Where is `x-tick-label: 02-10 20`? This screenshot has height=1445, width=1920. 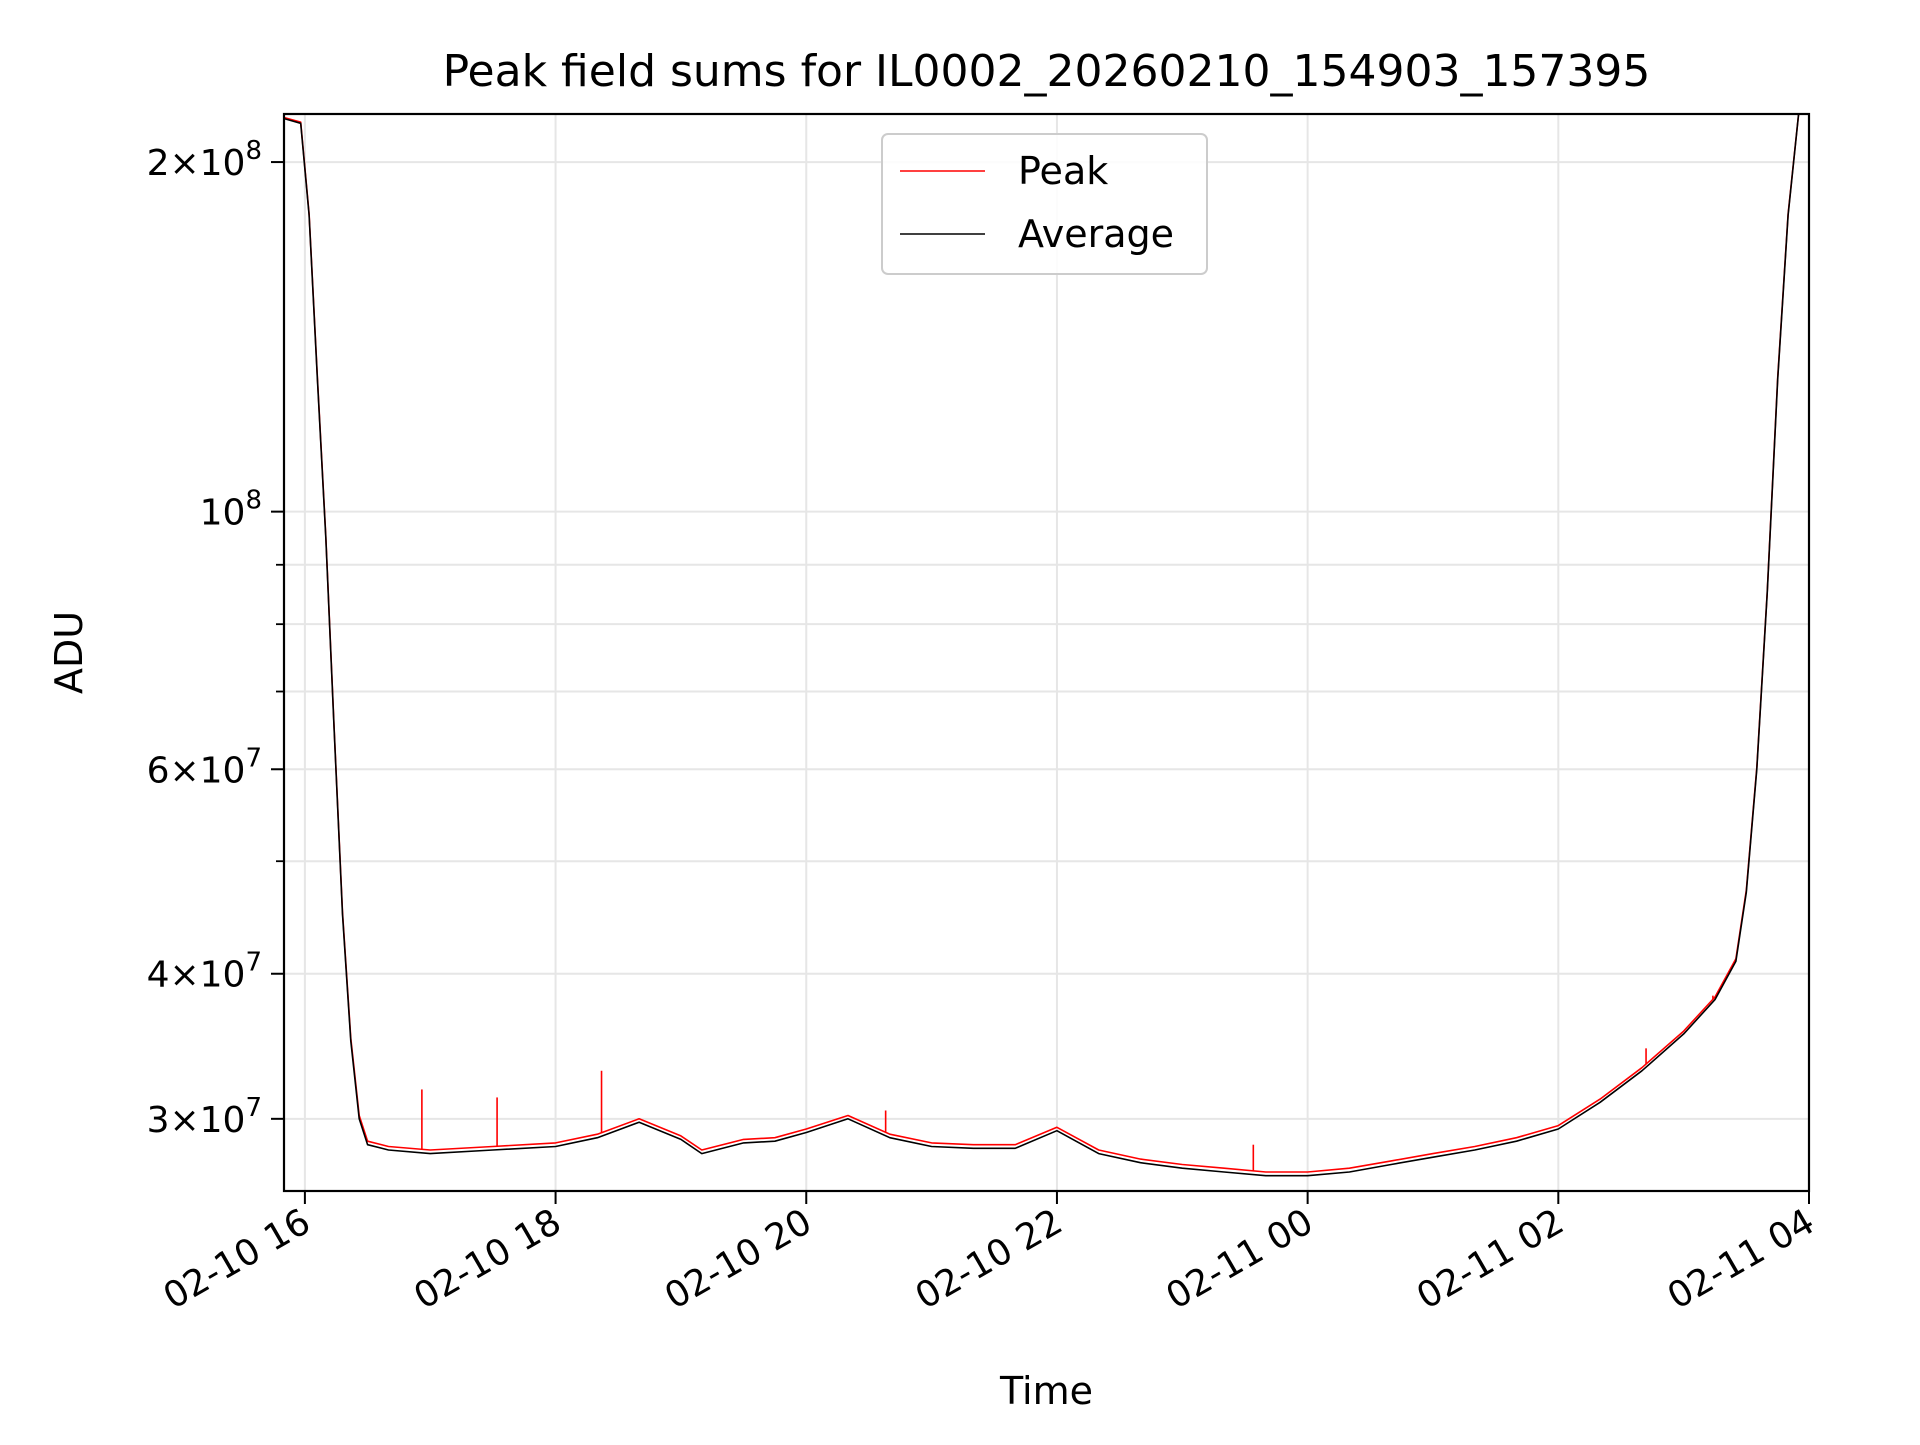
x-tick-label: 02-10 20 is located at coordinates (738, 1259).